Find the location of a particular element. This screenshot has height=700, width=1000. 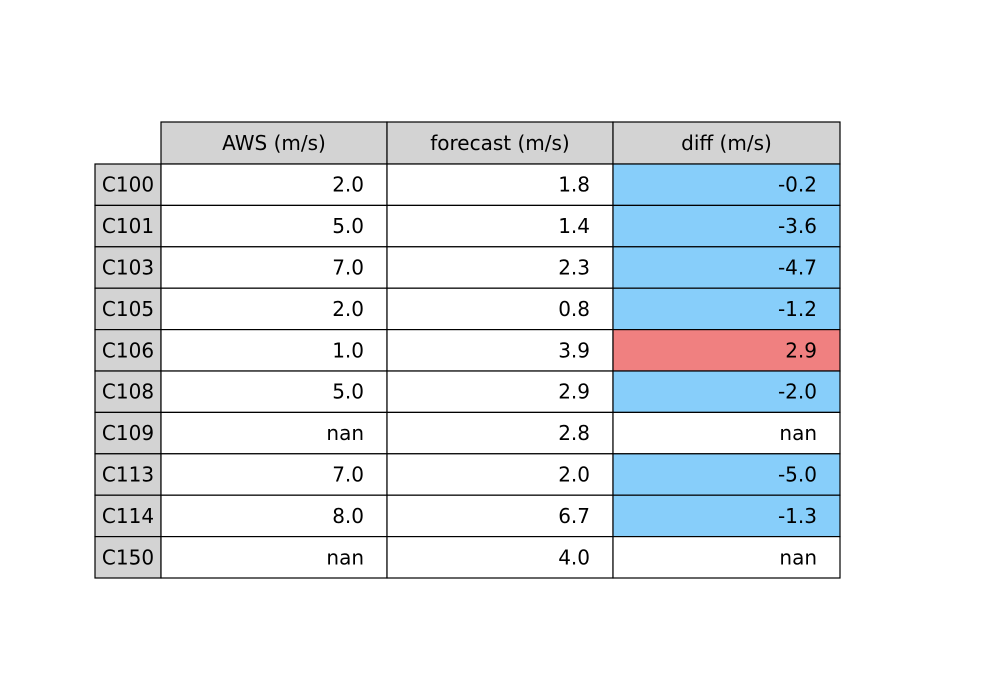

cell-value: 1.0 is located at coordinates (348, 350).